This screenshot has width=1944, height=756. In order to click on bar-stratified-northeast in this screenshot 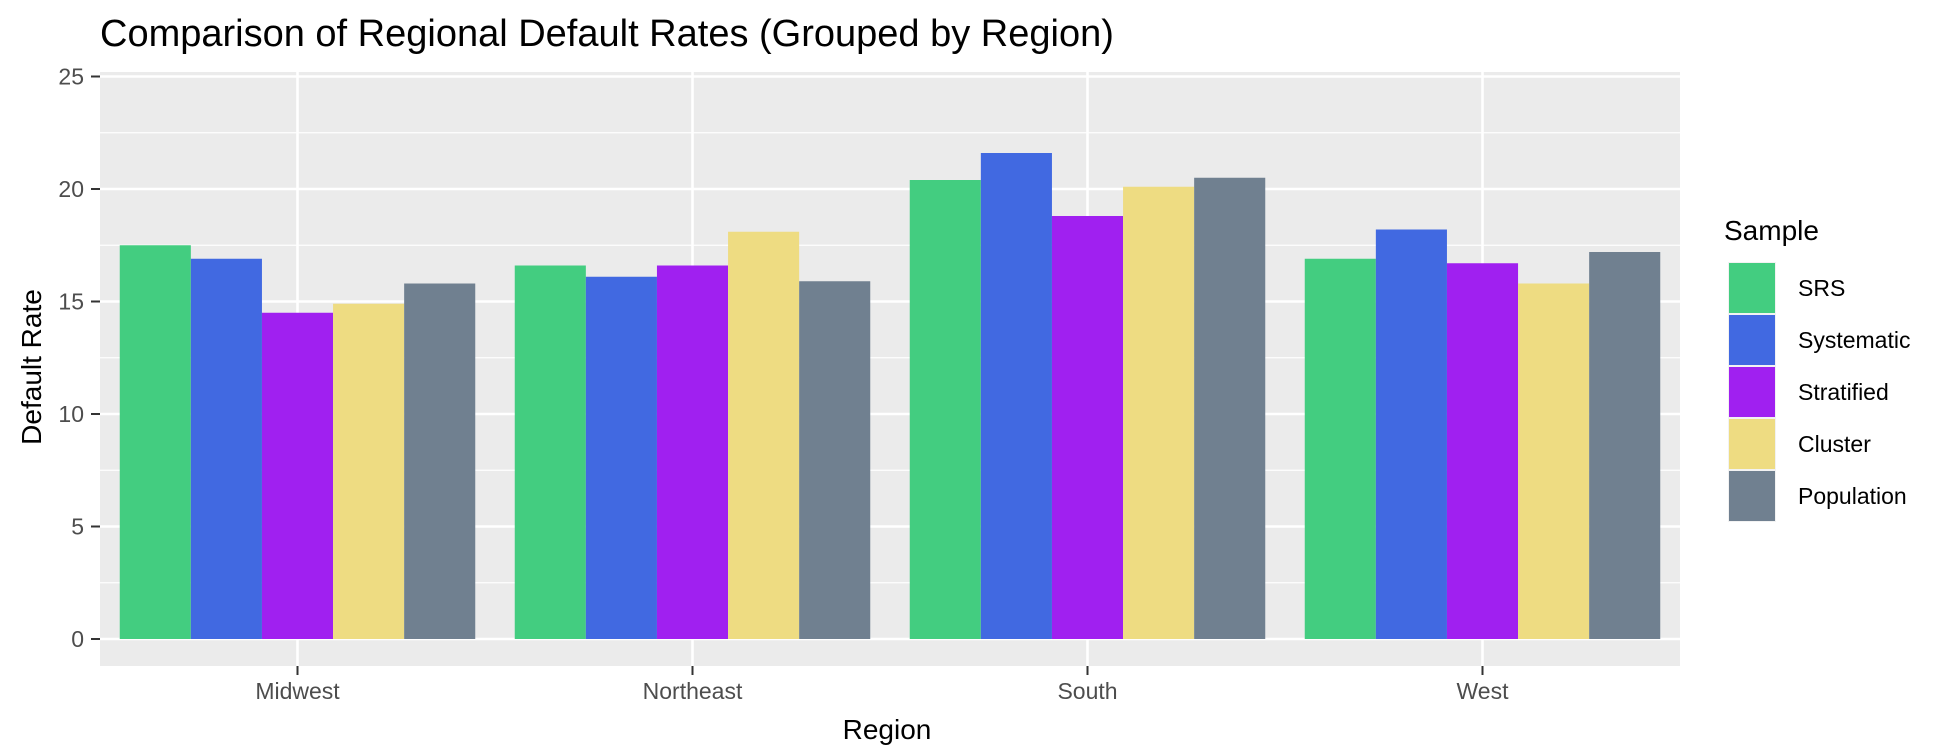, I will do `click(692, 452)`.